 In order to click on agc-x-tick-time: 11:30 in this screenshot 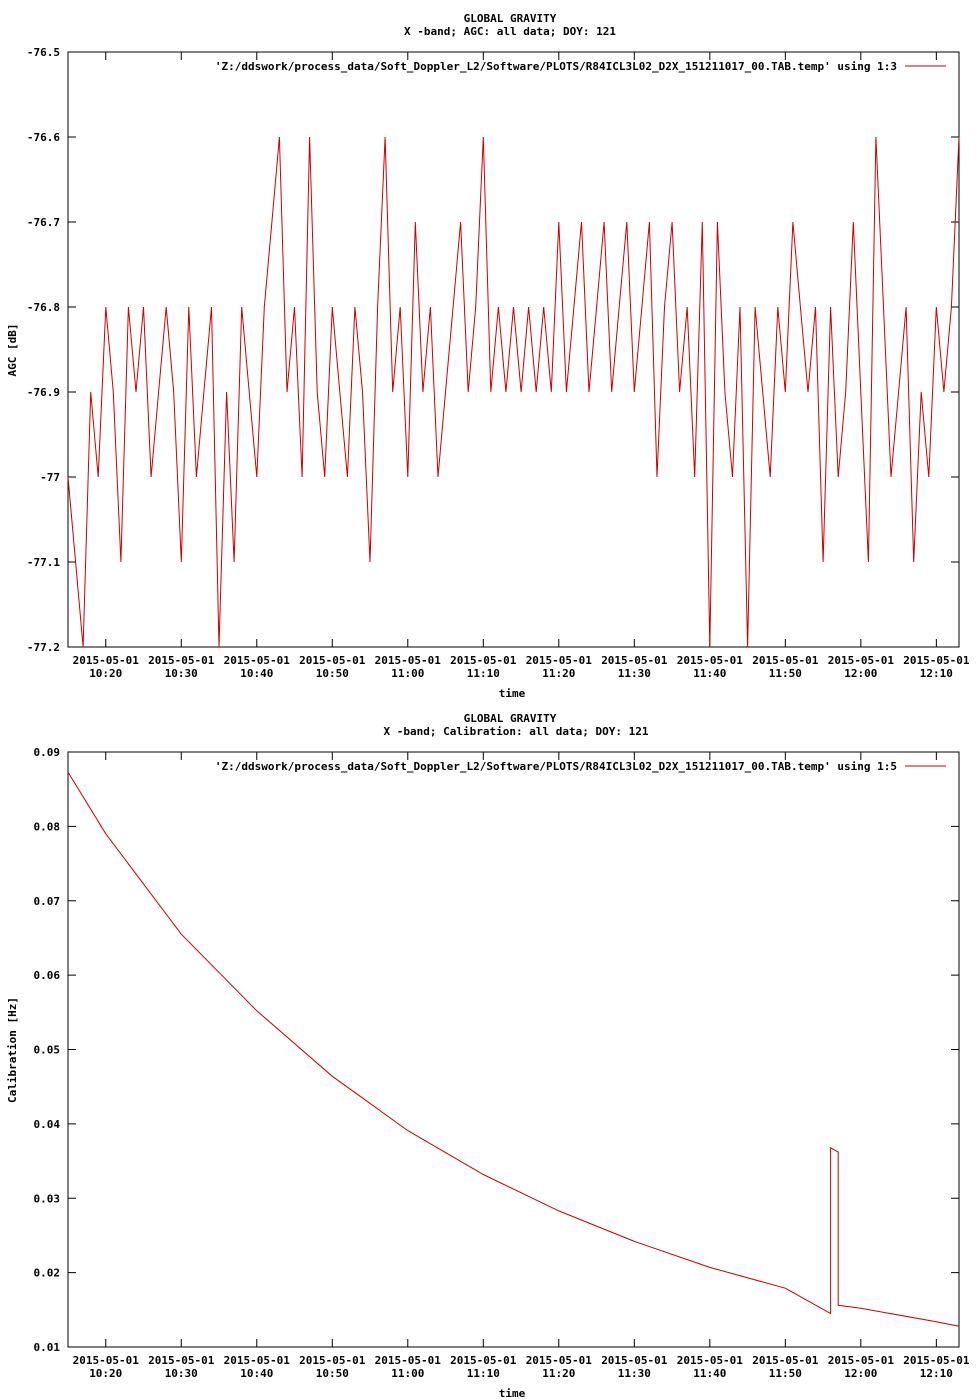, I will do `click(634, 673)`.